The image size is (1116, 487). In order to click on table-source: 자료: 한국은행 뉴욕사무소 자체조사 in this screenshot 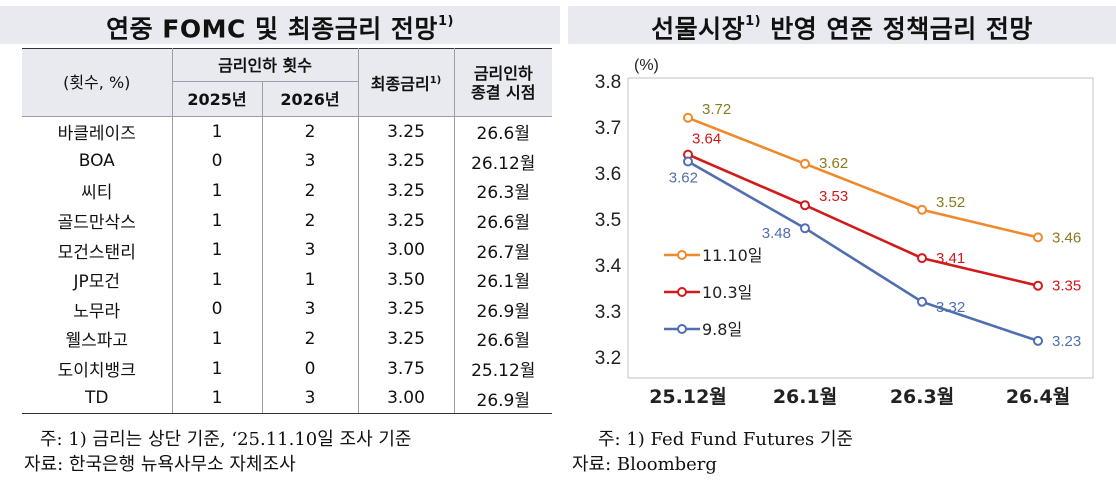, I will do `click(160, 464)`.